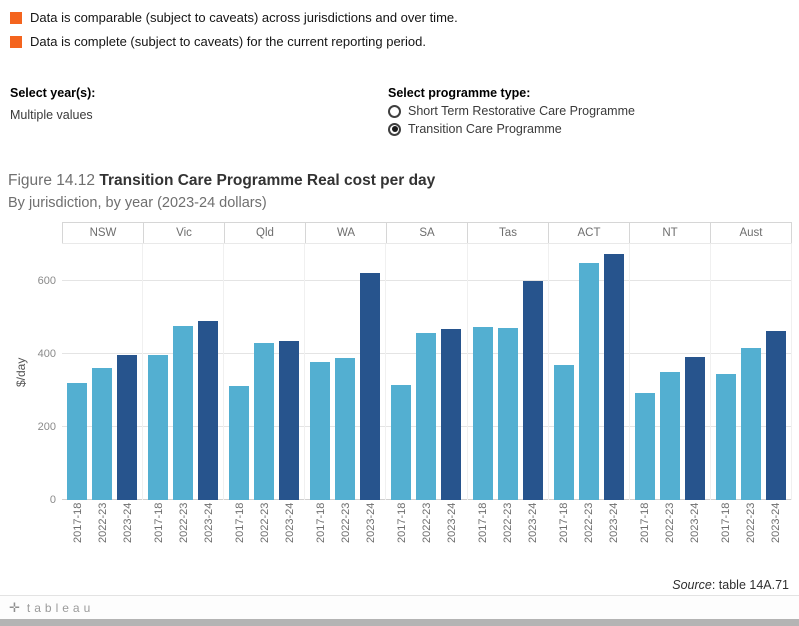  I want to click on x-label-group-nt: 2017-18 2022-23 2023-24, so click(670, 535).